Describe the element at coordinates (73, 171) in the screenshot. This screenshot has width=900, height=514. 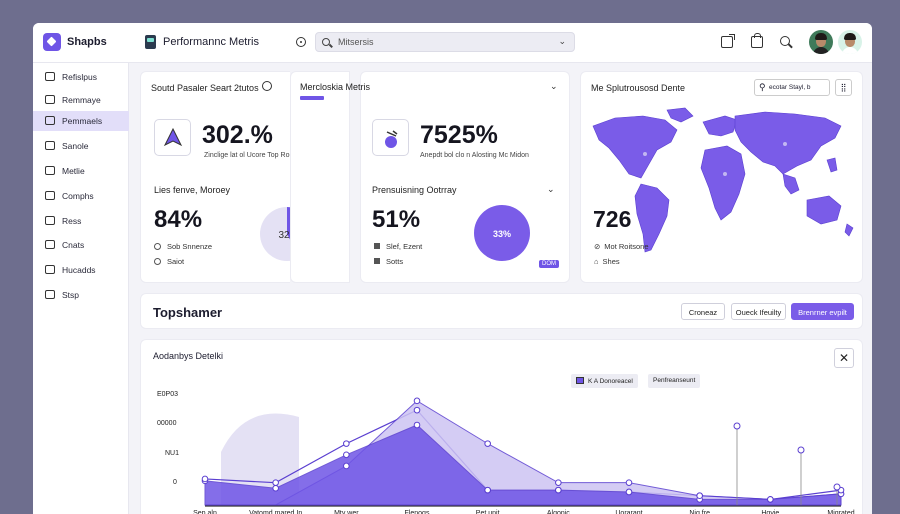
I see `sidebar-item-label: Metlie` at that location.